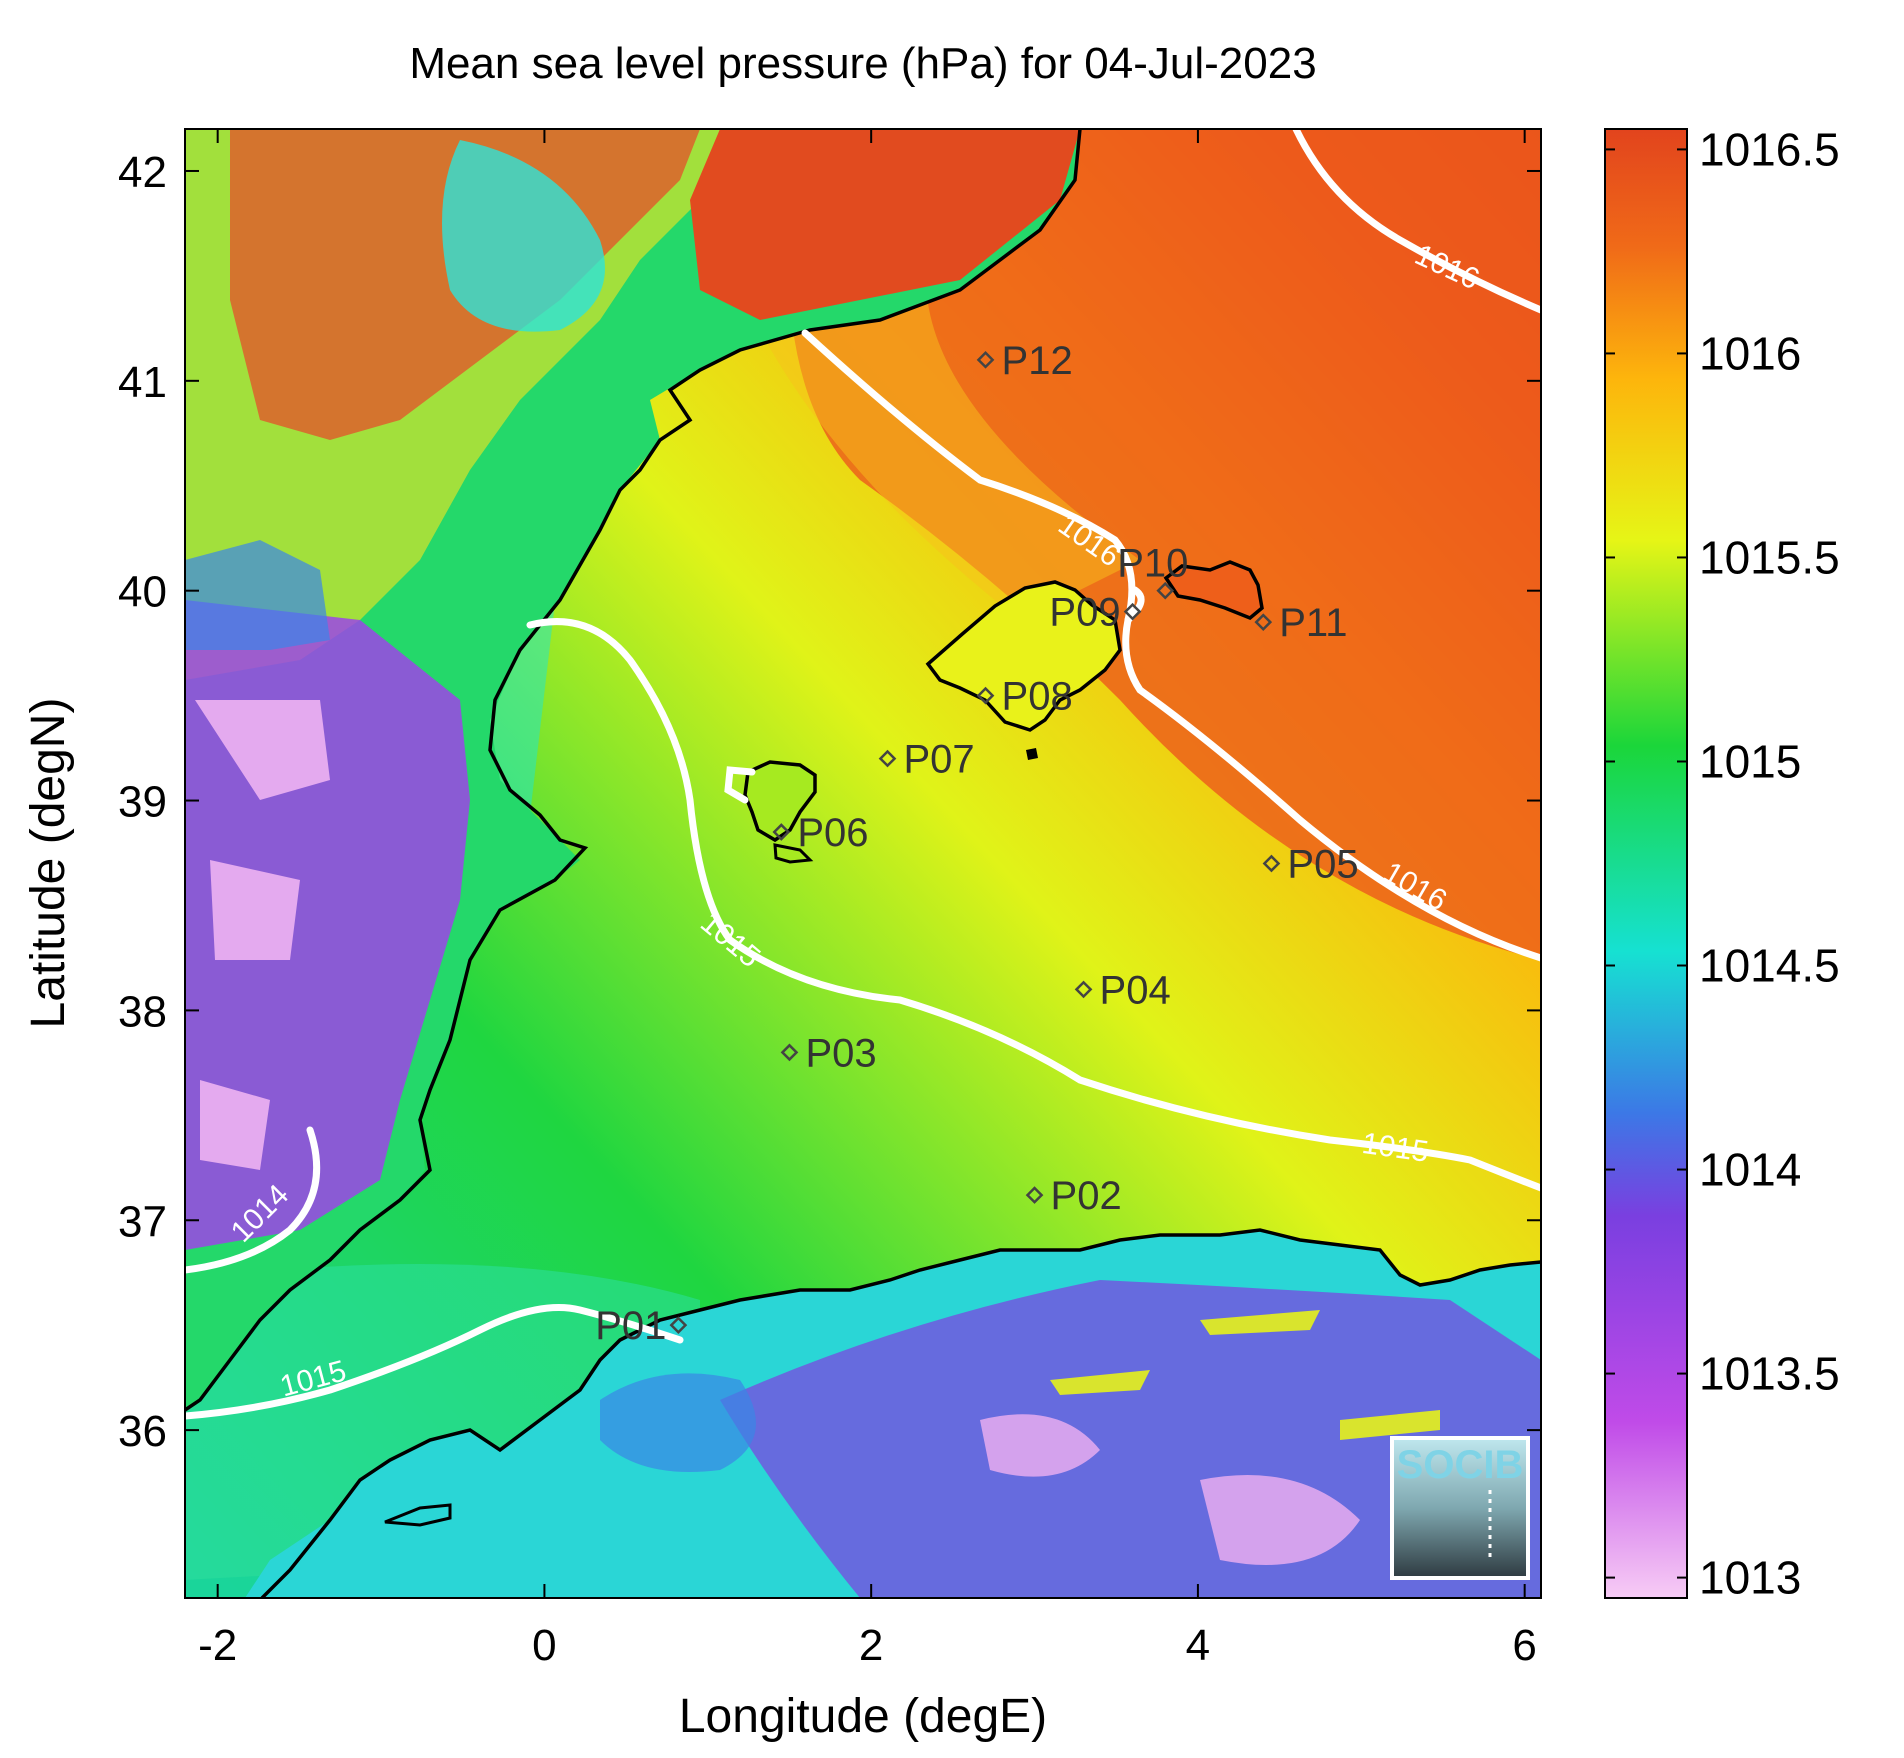 The width and height of the screenshot is (1904, 1758). Describe the element at coordinates (1086, 1196) in the screenshot. I see `station-label: P02` at that location.